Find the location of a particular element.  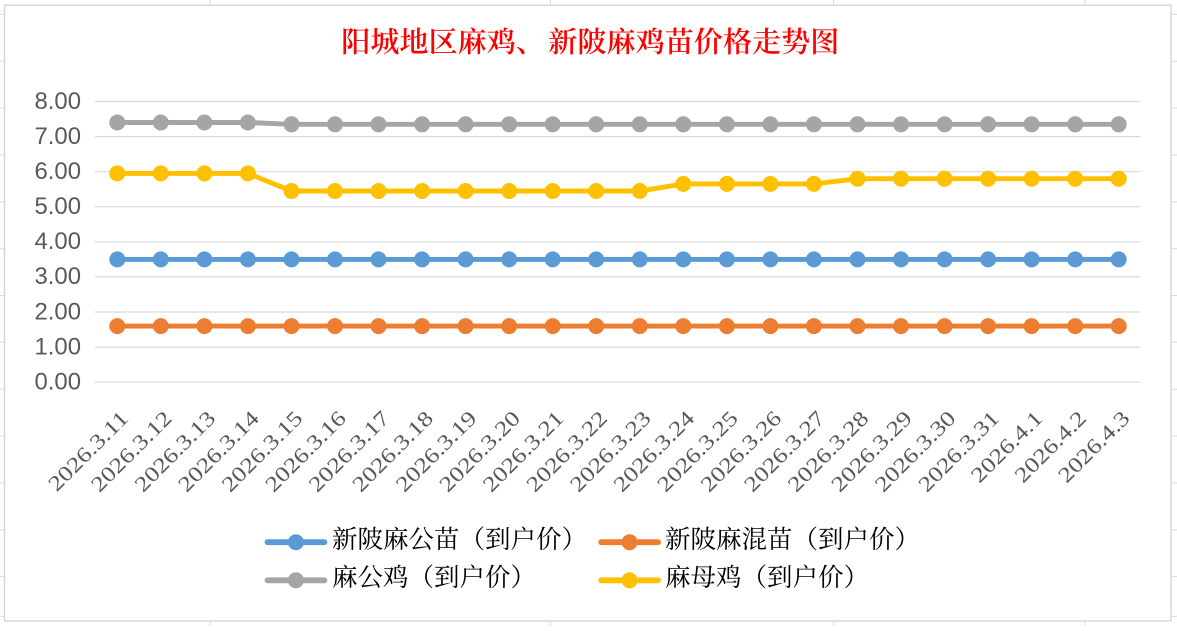

svg-text: 0.00 is located at coordinates (58, 382).